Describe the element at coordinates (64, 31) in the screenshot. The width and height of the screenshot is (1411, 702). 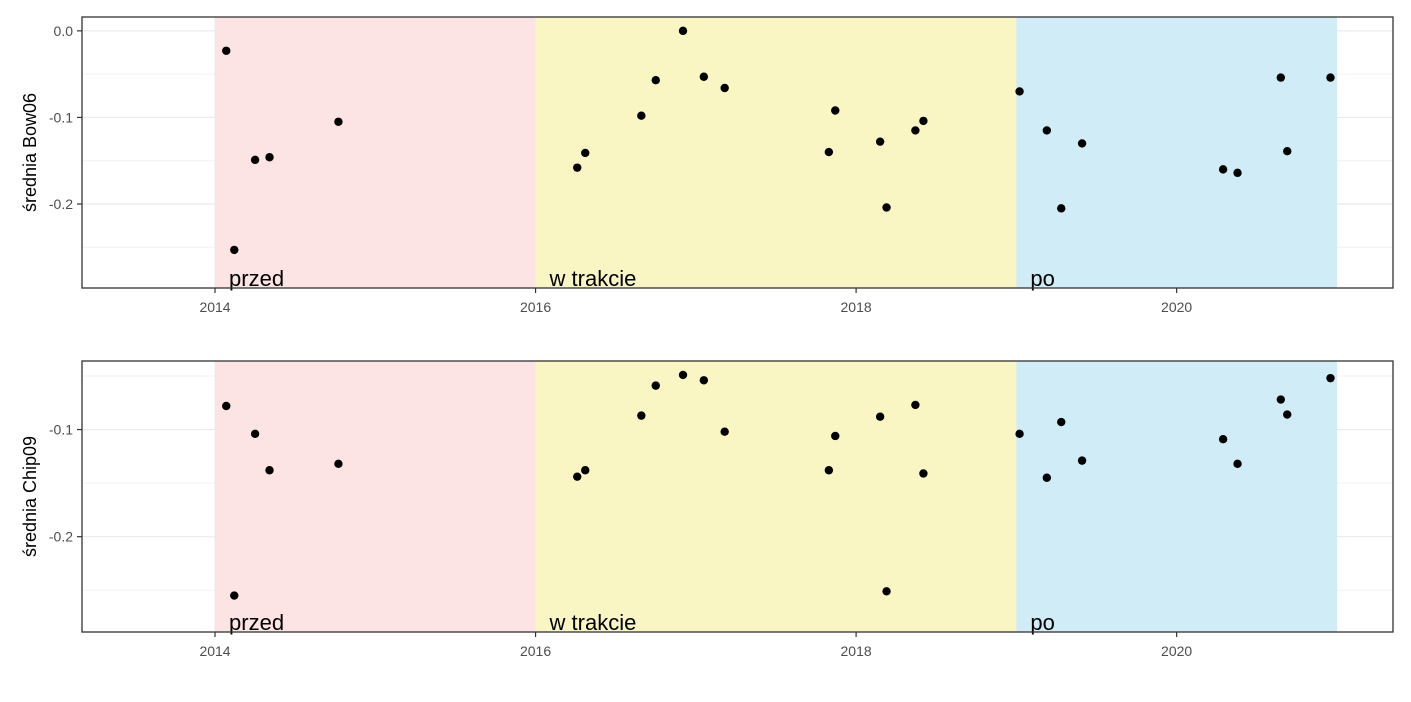
I see `y-tick-label: 0.0` at that location.